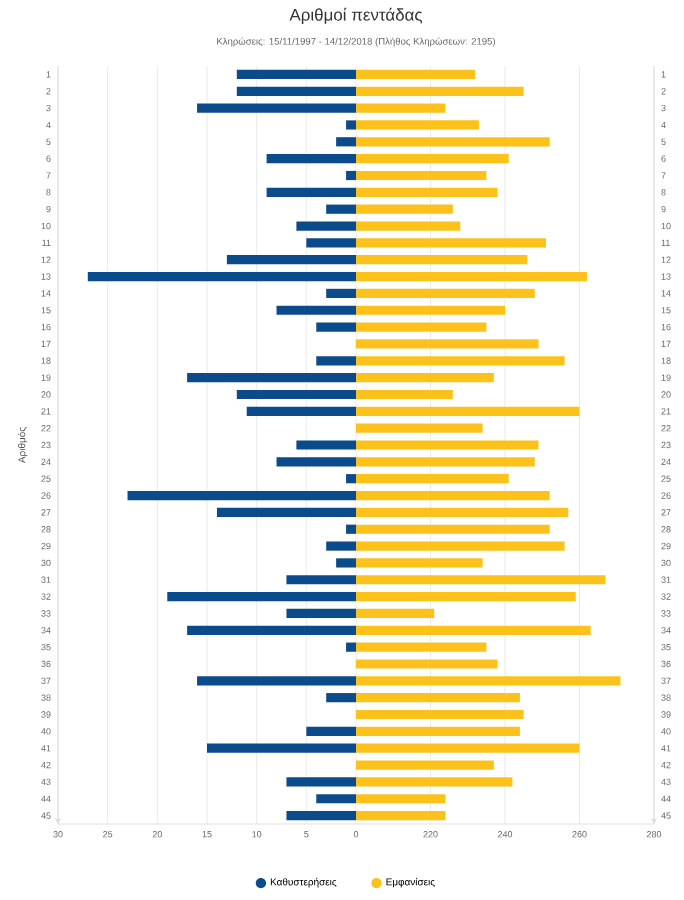  What do you see at coordinates (356, 16) in the screenshot?
I see `chart-title: Αριθμοί πεντάδας` at bounding box center [356, 16].